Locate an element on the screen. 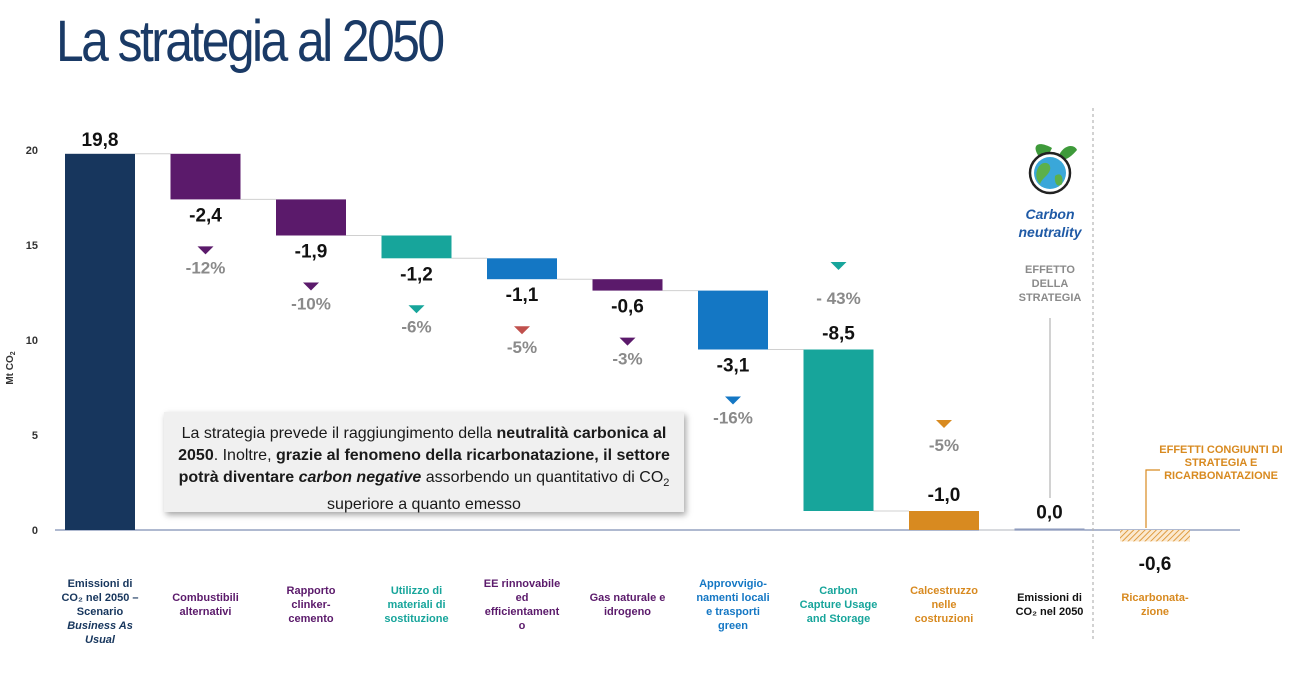 This screenshot has height=673, width=1297. value-label-0: 19,8 is located at coordinates (100, 140).